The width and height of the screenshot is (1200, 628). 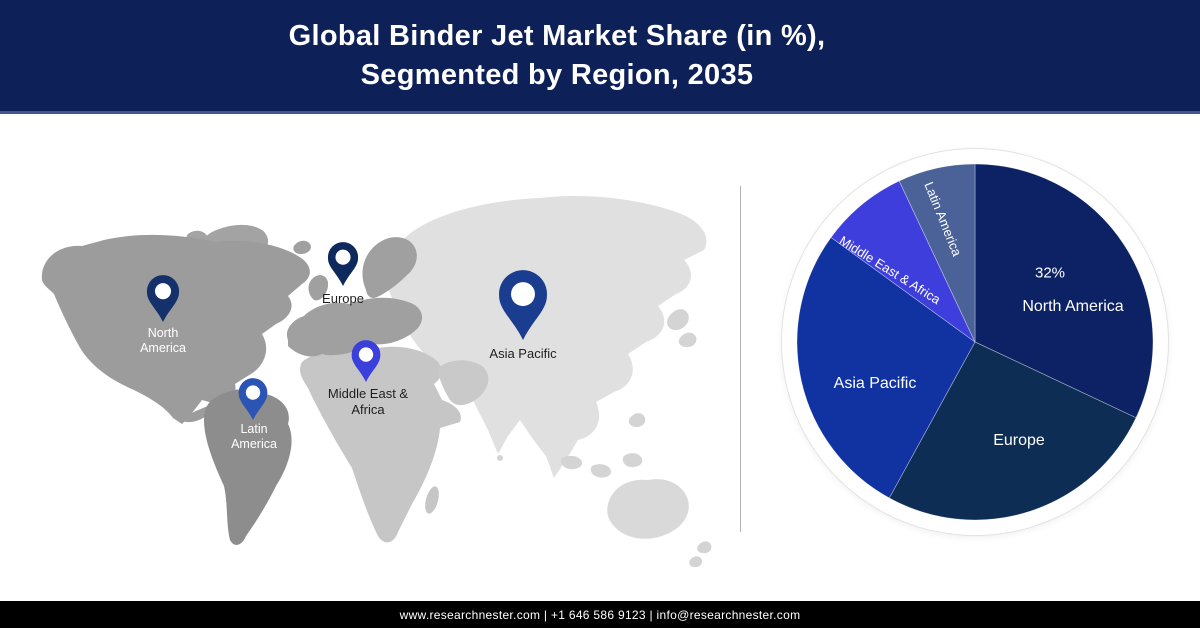 What do you see at coordinates (432, 500) in the screenshot?
I see `island-madagascar` at bounding box center [432, 500].